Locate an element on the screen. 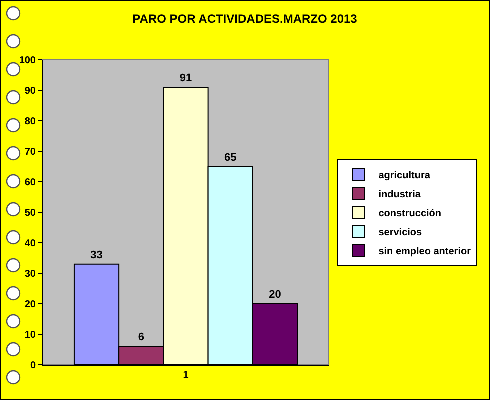  legend-label: servicios is located at coordinates (400, 232).